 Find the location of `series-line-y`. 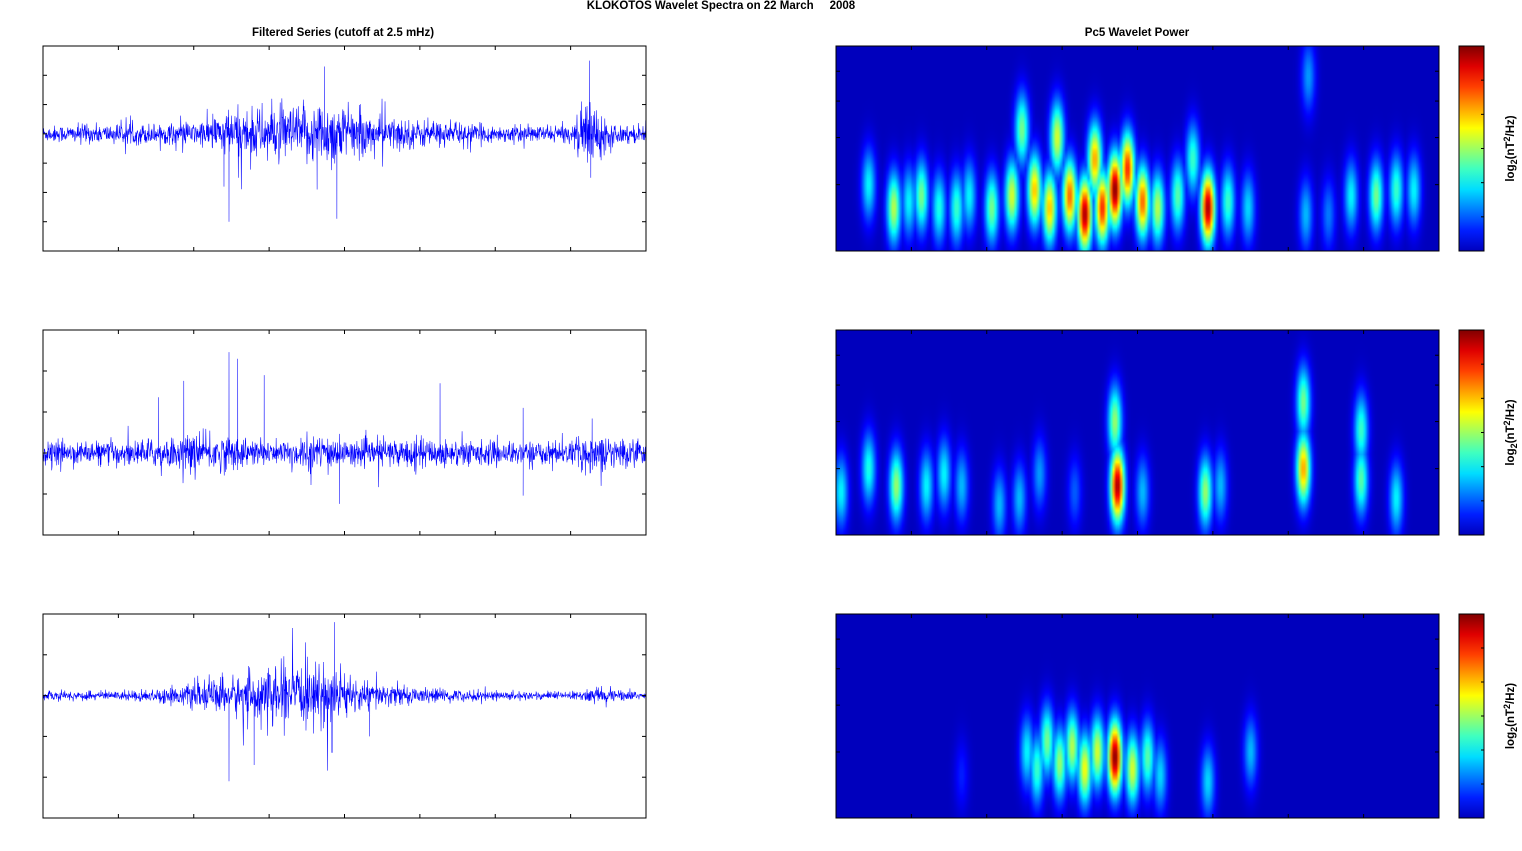

series-line-y is located at coordinates (344, 428).